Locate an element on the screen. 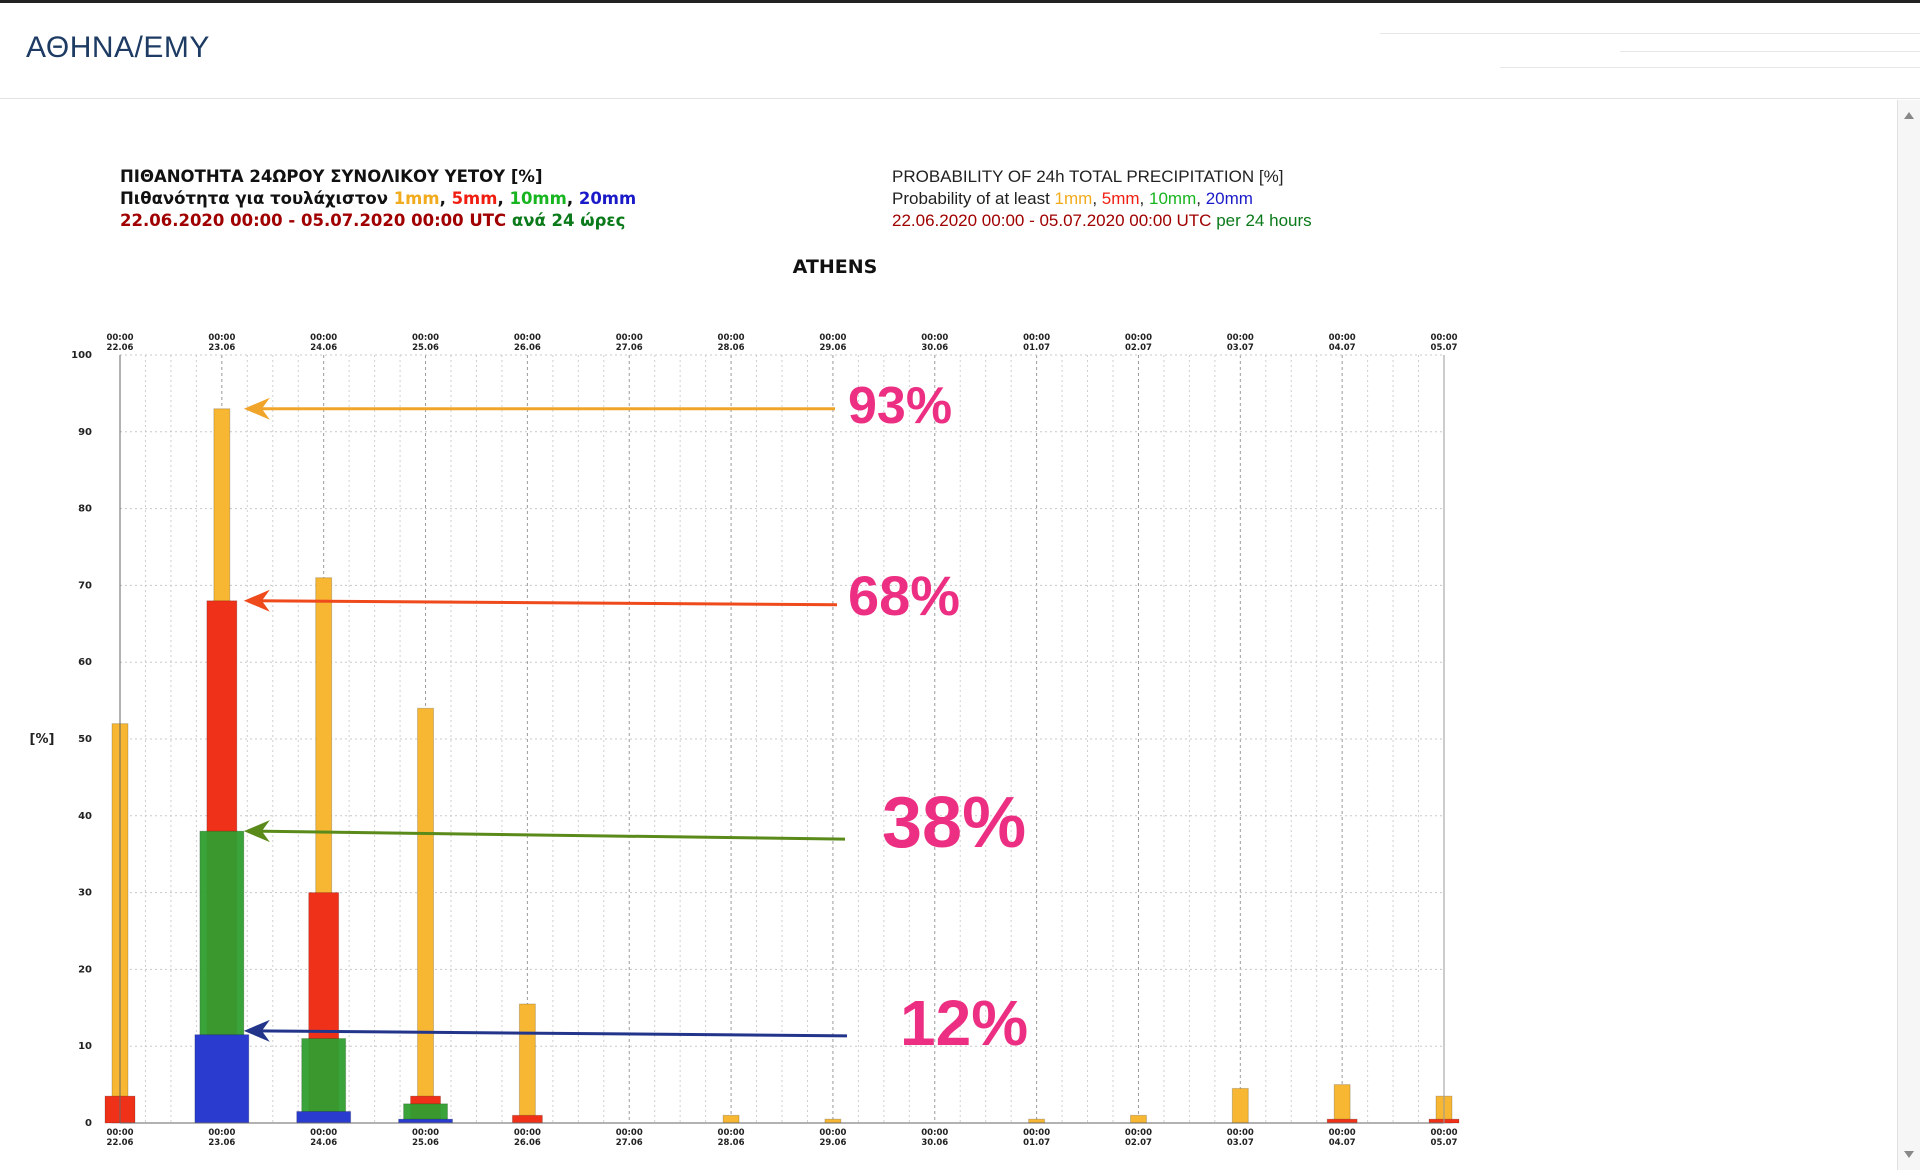 The height and width of the screenshot is (1170, 1920). bar-1mm-04.07 is located at coordinates (1342, 1104).